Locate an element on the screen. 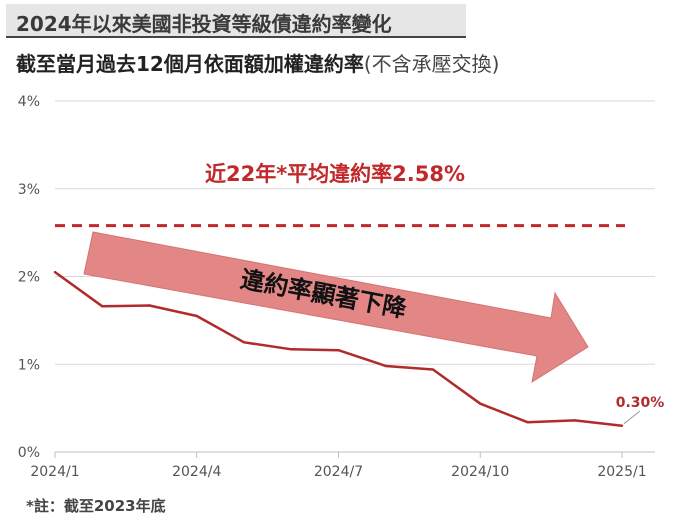 The height and width of the screenshot is (526, 681). chart-subtitle: 截至當月過去12個月依面額加權違約率(不含承壓交換) is located at coordinates (257, 62).